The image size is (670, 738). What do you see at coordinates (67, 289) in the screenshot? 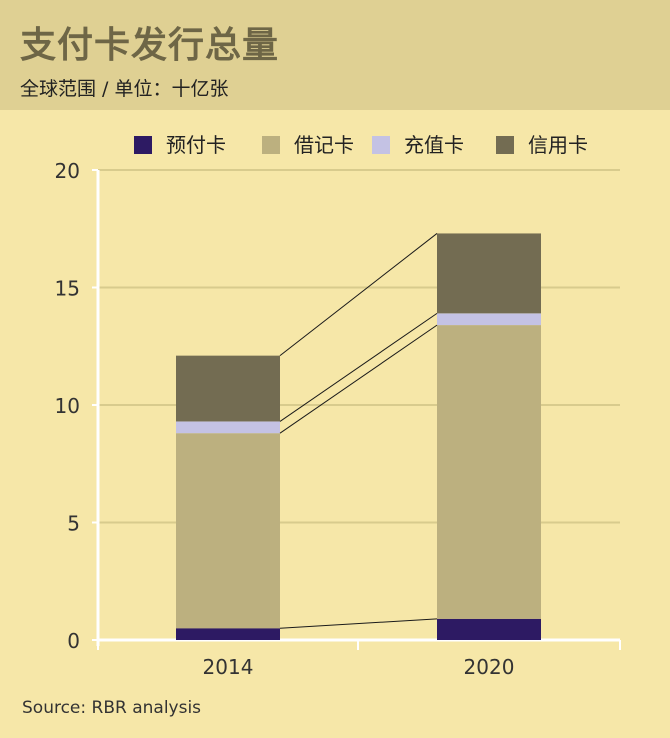
I see `y-tick-label: 15` at bounding box center [67, 289].